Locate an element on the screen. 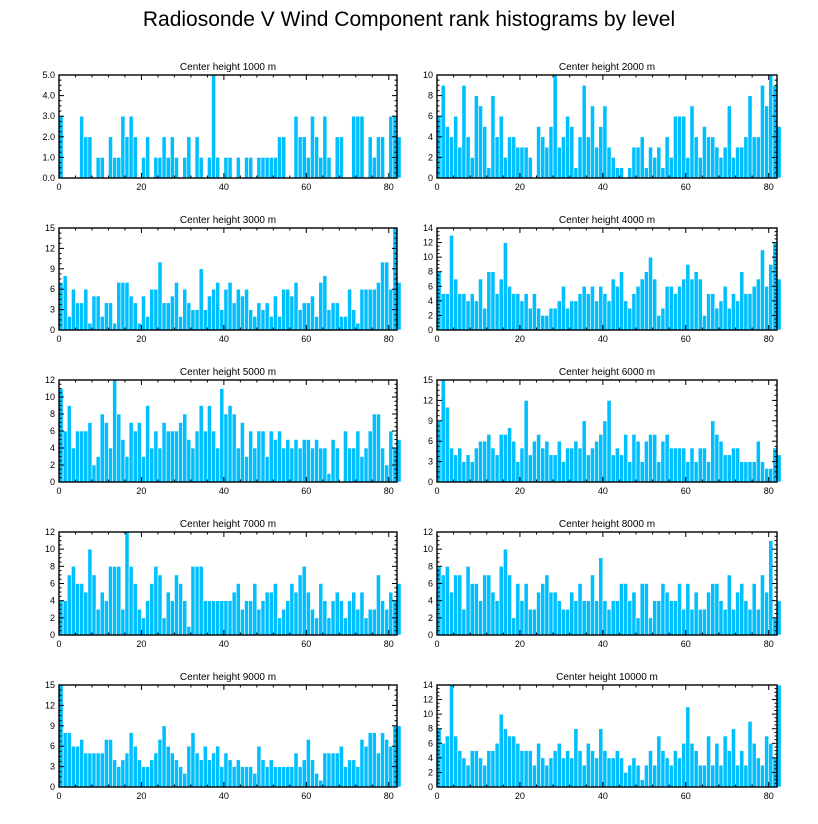 Image resolution: width=818 pixels, height=824 pixels. y-tick-label: 10 is located at coordinates (428, 75).